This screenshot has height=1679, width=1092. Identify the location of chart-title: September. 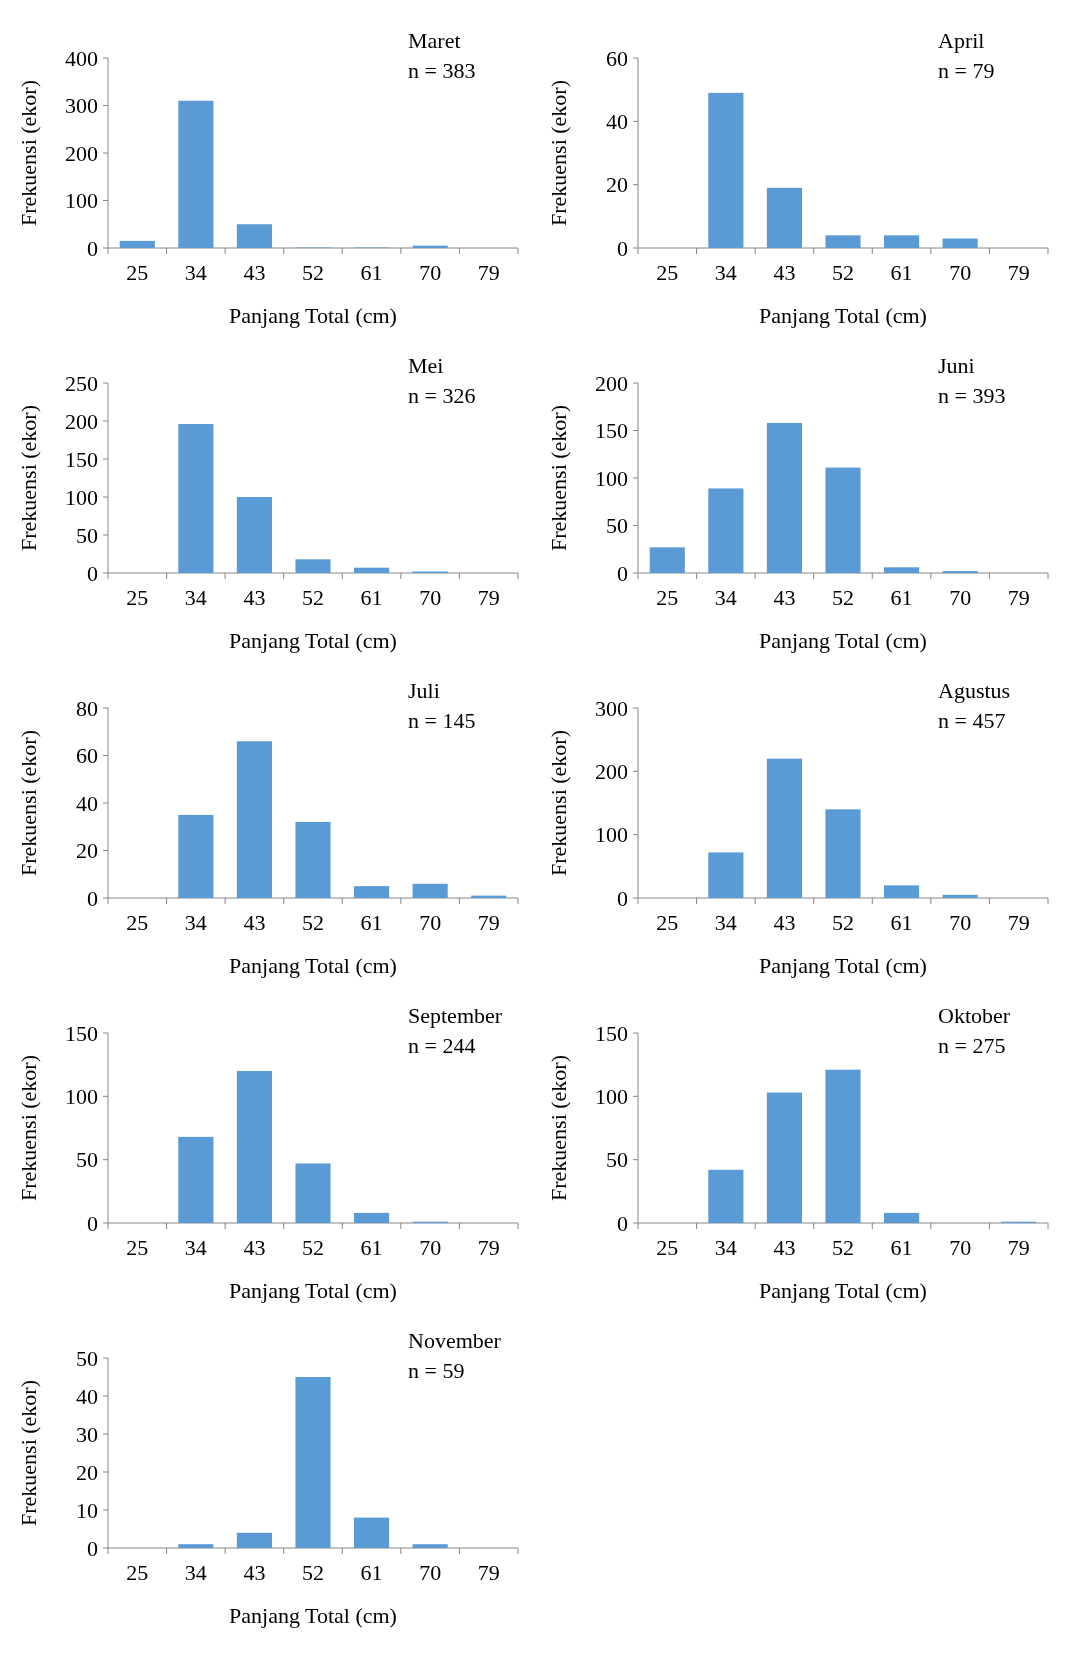
(455, 1015).